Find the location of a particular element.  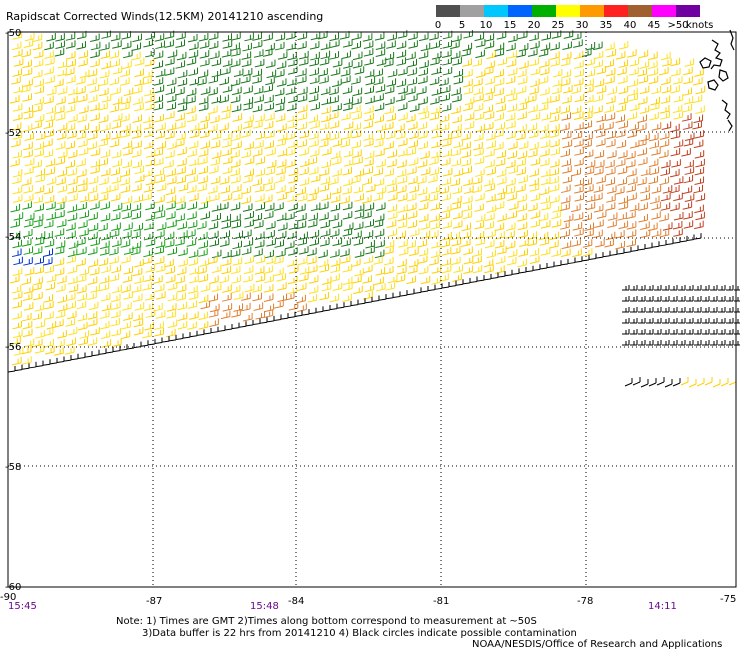

lon-label-78: -78 is located at coordinates (585, 601).